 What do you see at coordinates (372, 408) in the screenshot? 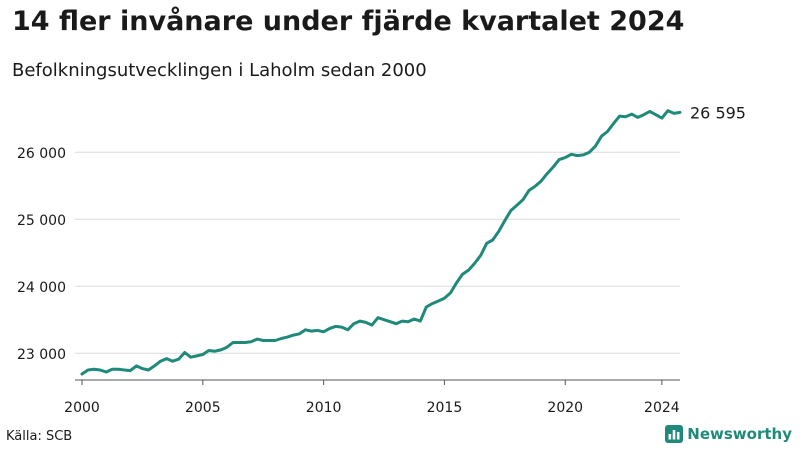
I see `x-axis-labels: 2000 2005 2010 2015 2020 2024` at bounding box center [372, 408].